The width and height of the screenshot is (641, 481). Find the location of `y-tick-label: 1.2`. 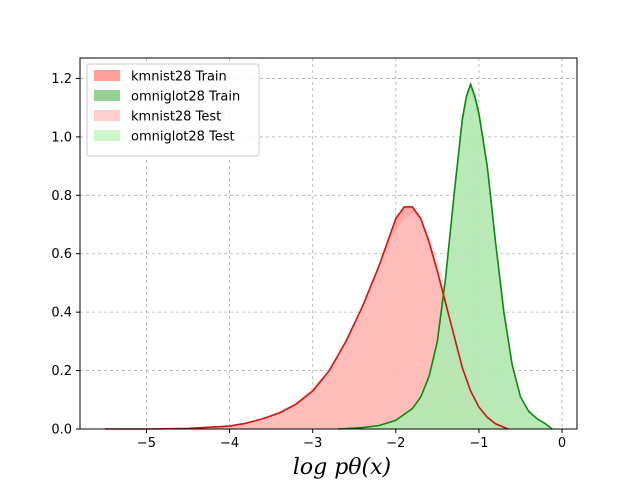

y-tick-label: 1.2 is located at coordinates (61, 79).